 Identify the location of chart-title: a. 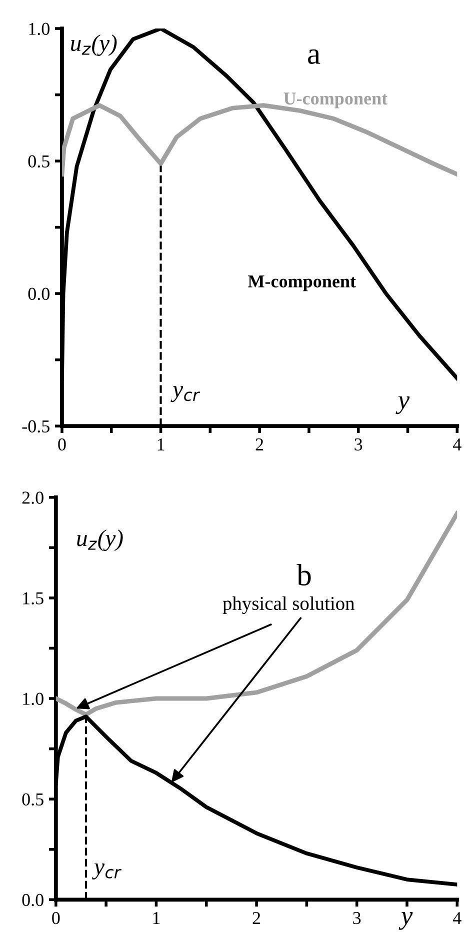
(314, 56).